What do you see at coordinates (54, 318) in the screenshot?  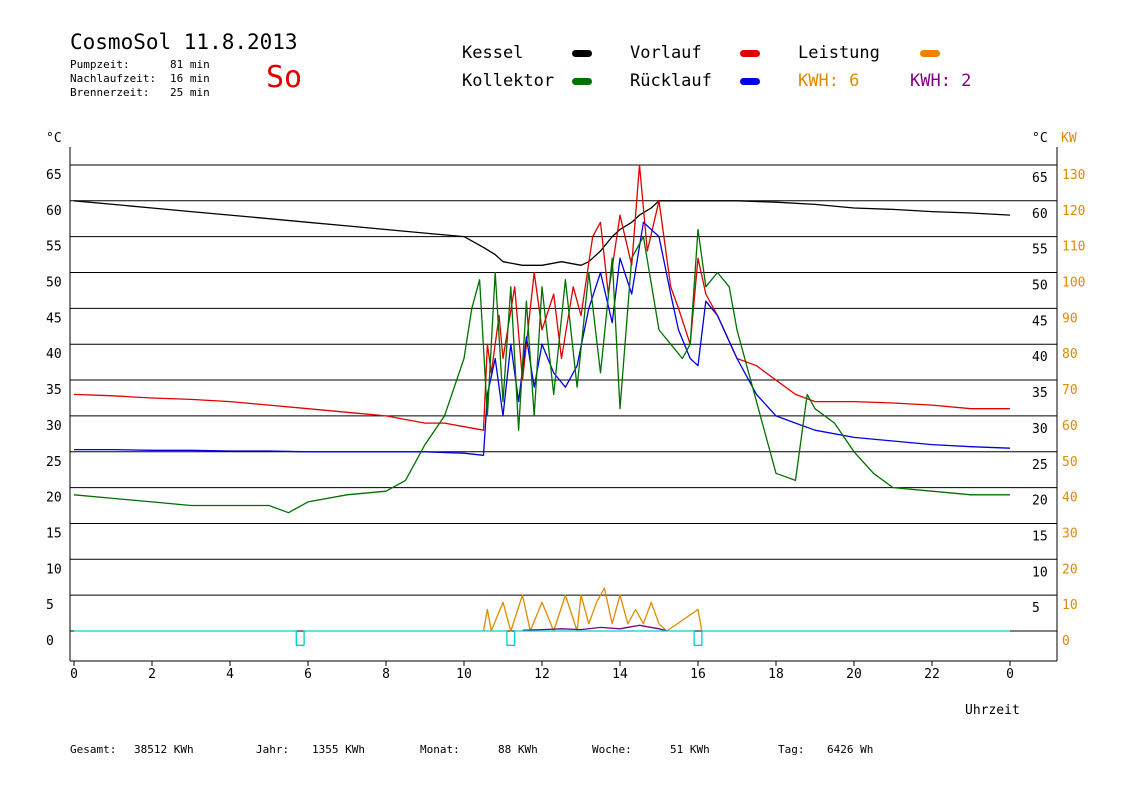 I see `y-left-tick-label: 45` at bounding box center [54, 318].